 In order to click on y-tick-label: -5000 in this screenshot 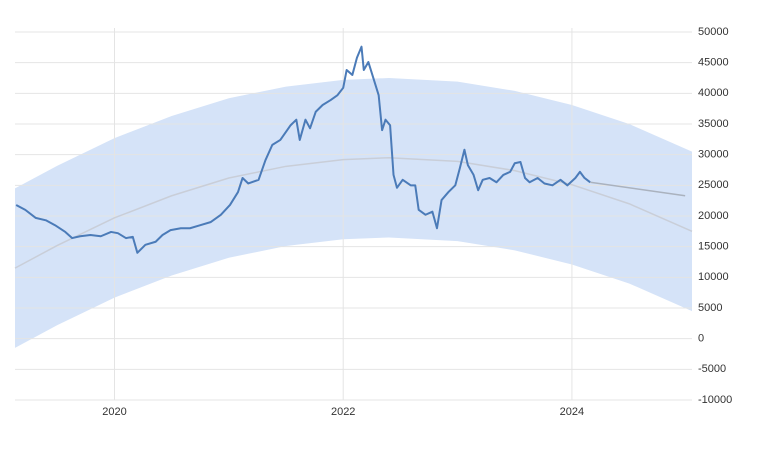, I will do `click(712, 369)`.